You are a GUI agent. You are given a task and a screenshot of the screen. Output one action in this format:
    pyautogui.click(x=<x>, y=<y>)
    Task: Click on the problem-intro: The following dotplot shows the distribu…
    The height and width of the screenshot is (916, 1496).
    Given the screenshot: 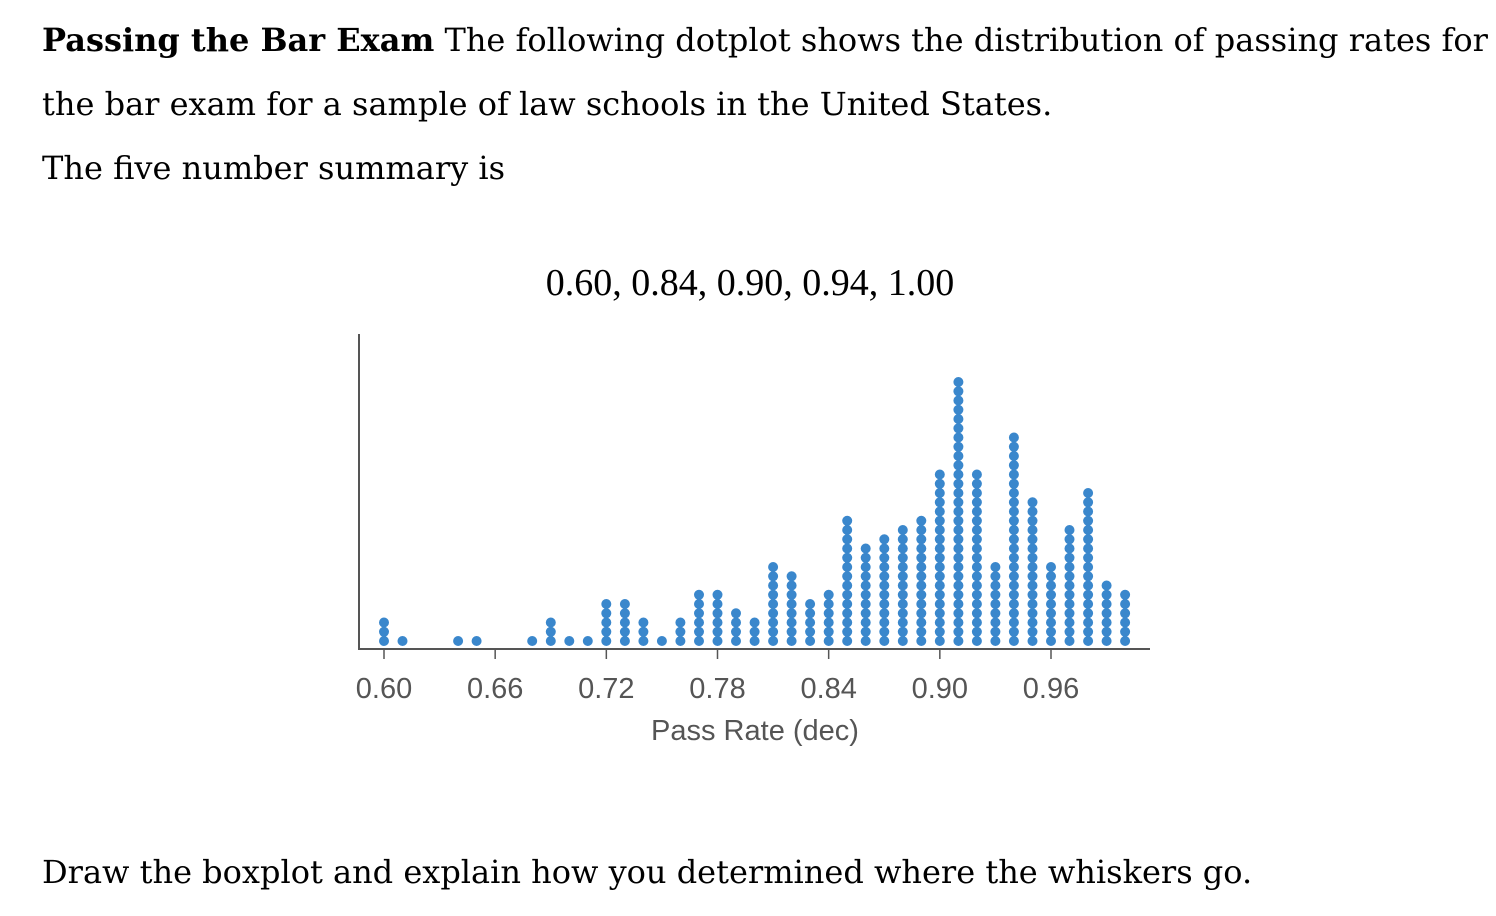 What is the action you would take?
    pyautogui.click(x=966, y=40)
    